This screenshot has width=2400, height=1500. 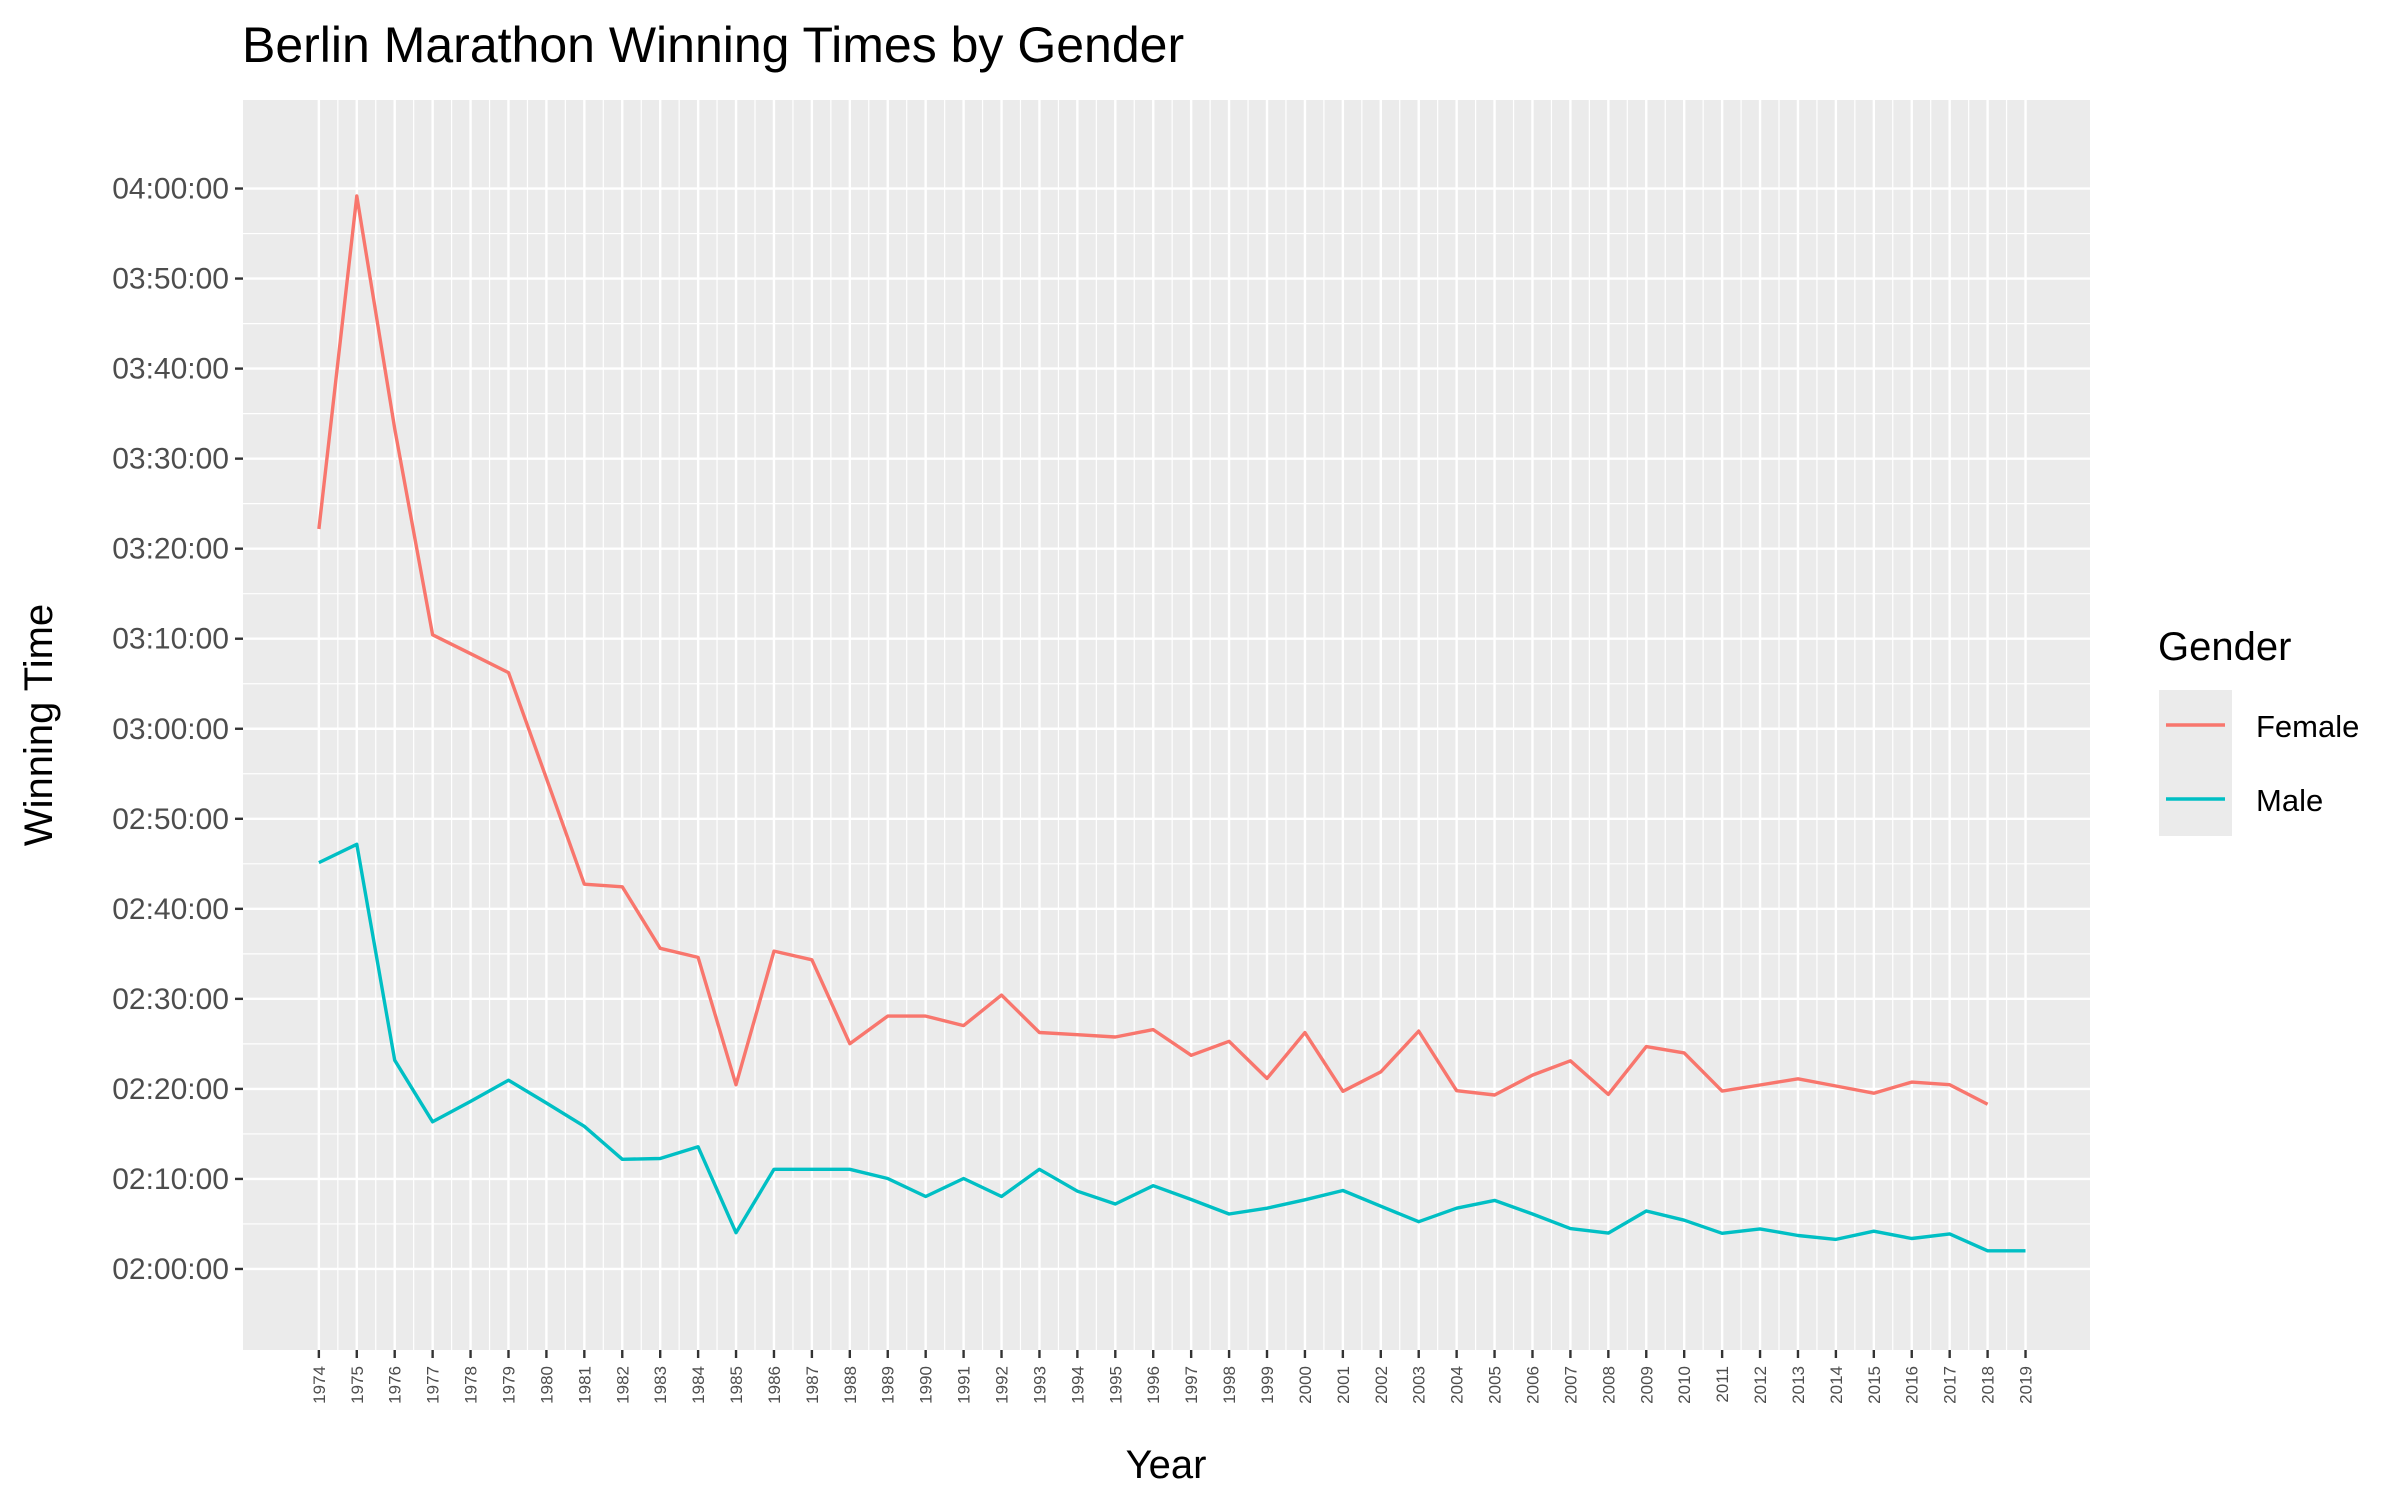 I want to click on x-tick-label: 1986, so click(x=774, y=1385).